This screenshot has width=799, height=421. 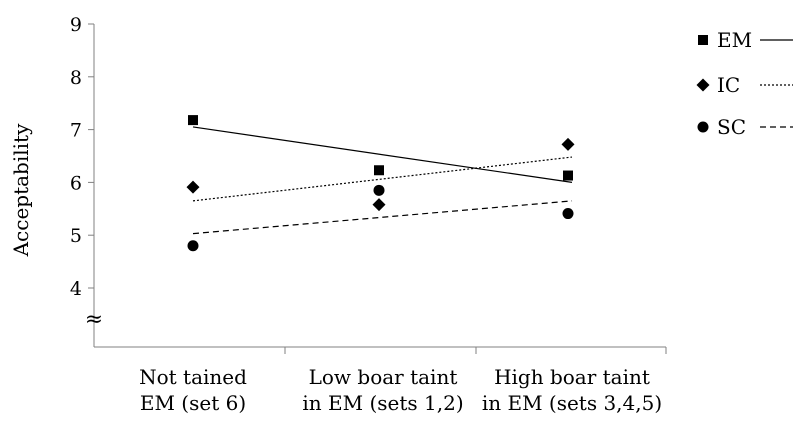 I want to click on trend-line-em, so click(x=382, y=154).